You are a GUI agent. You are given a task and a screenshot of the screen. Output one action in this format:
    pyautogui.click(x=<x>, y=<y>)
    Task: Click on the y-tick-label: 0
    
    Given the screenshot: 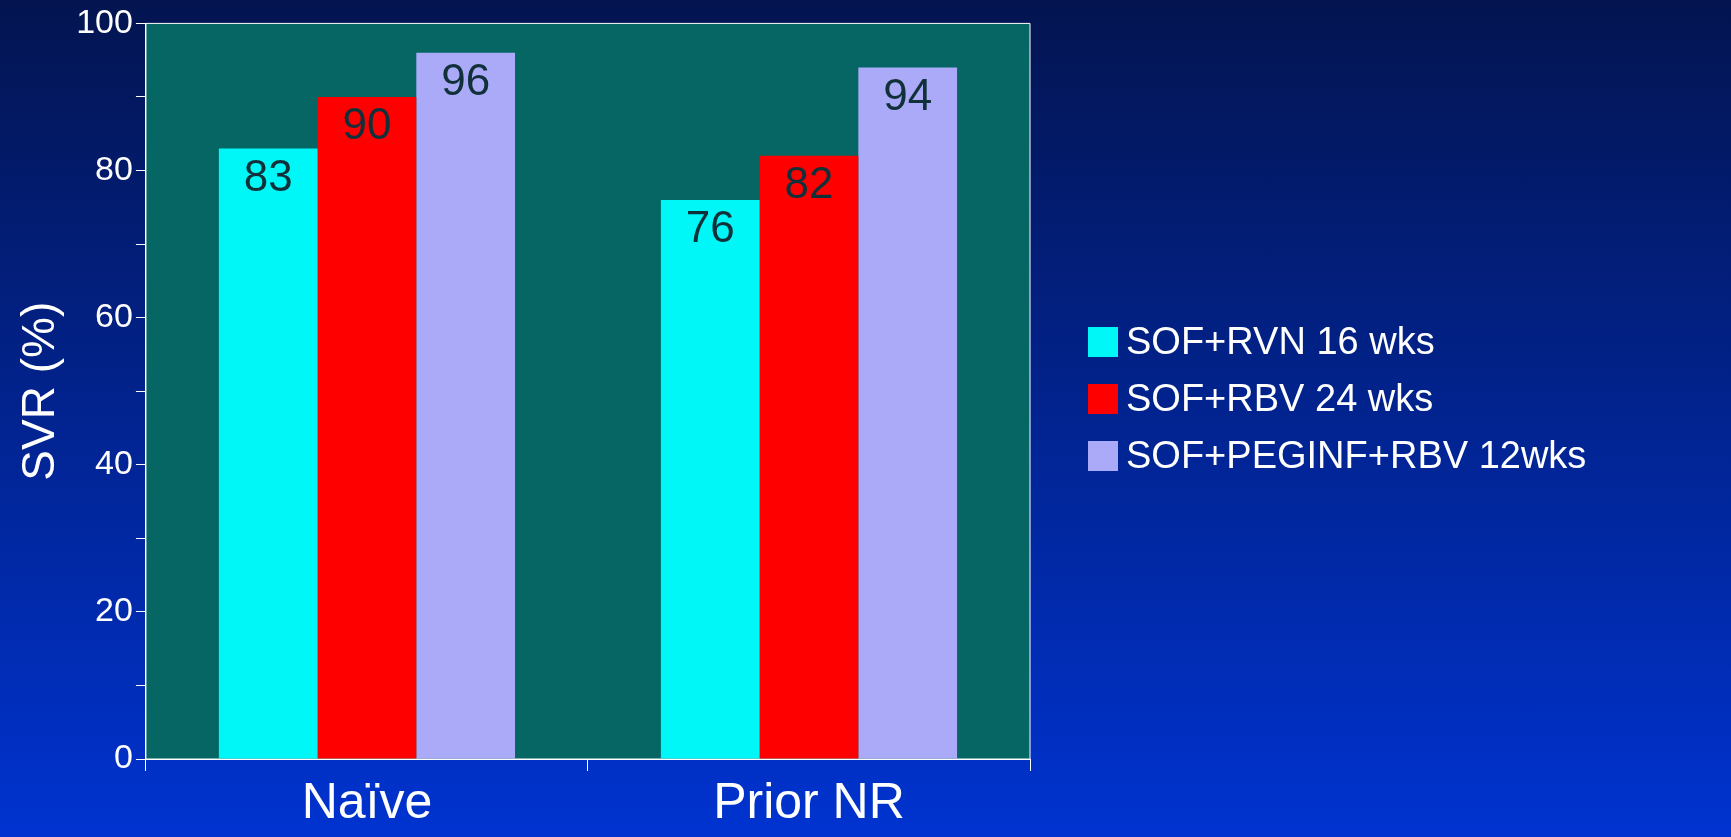 What is the action you would take?
    pyautogui.click(x=123, y=756)
    